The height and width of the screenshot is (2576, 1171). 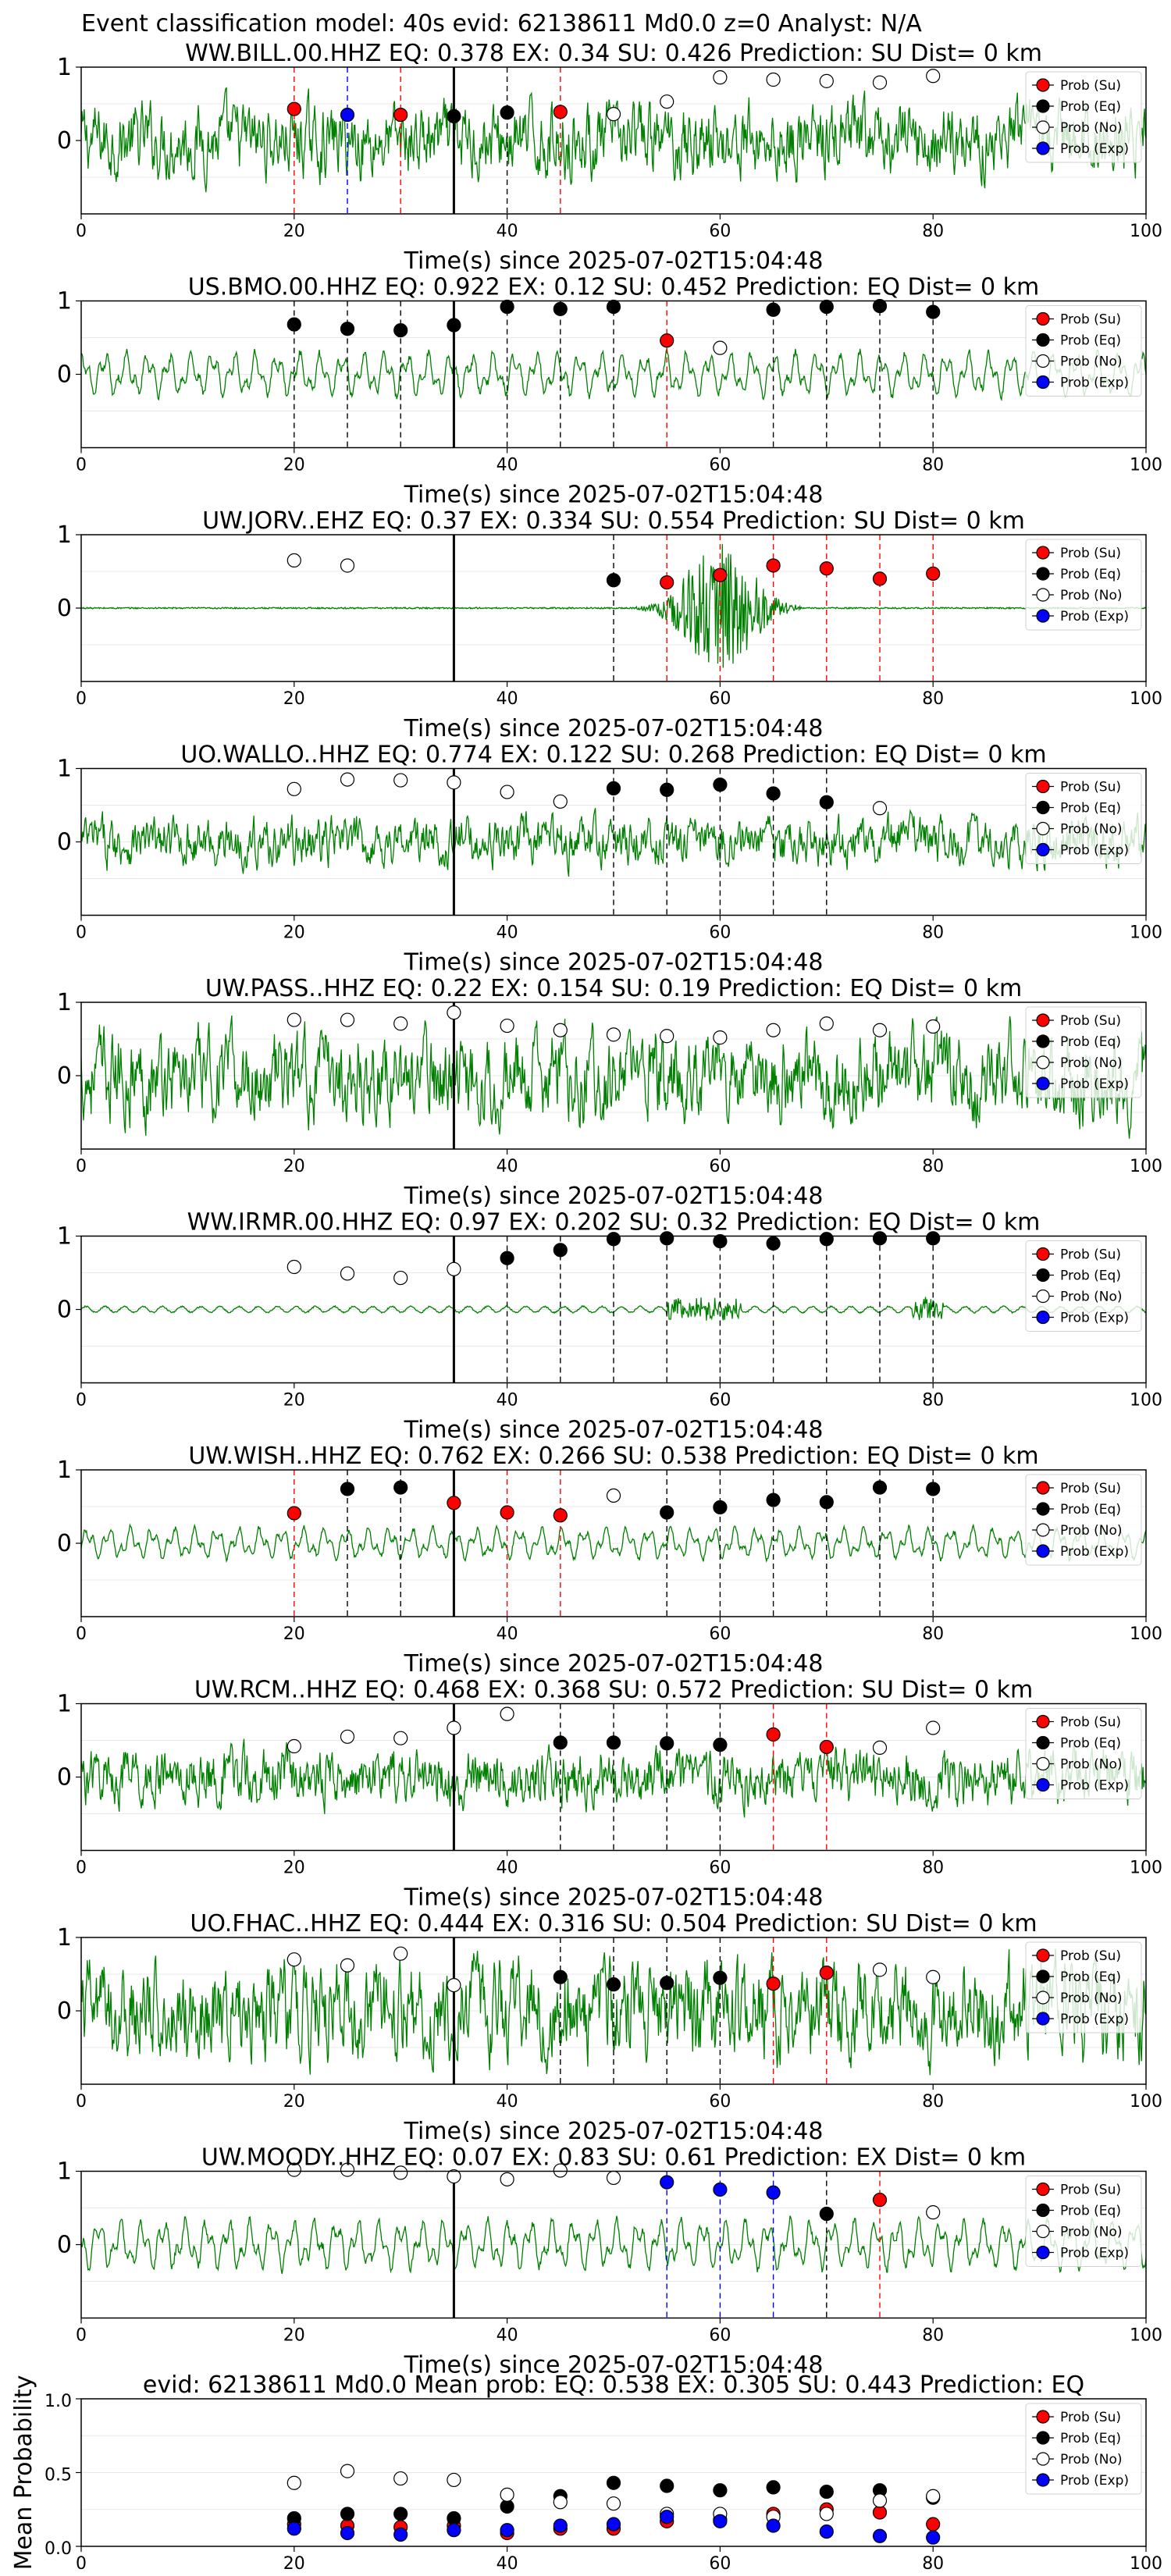 I want to click on legend-marker-eq, so click(x=1043, y=2438).